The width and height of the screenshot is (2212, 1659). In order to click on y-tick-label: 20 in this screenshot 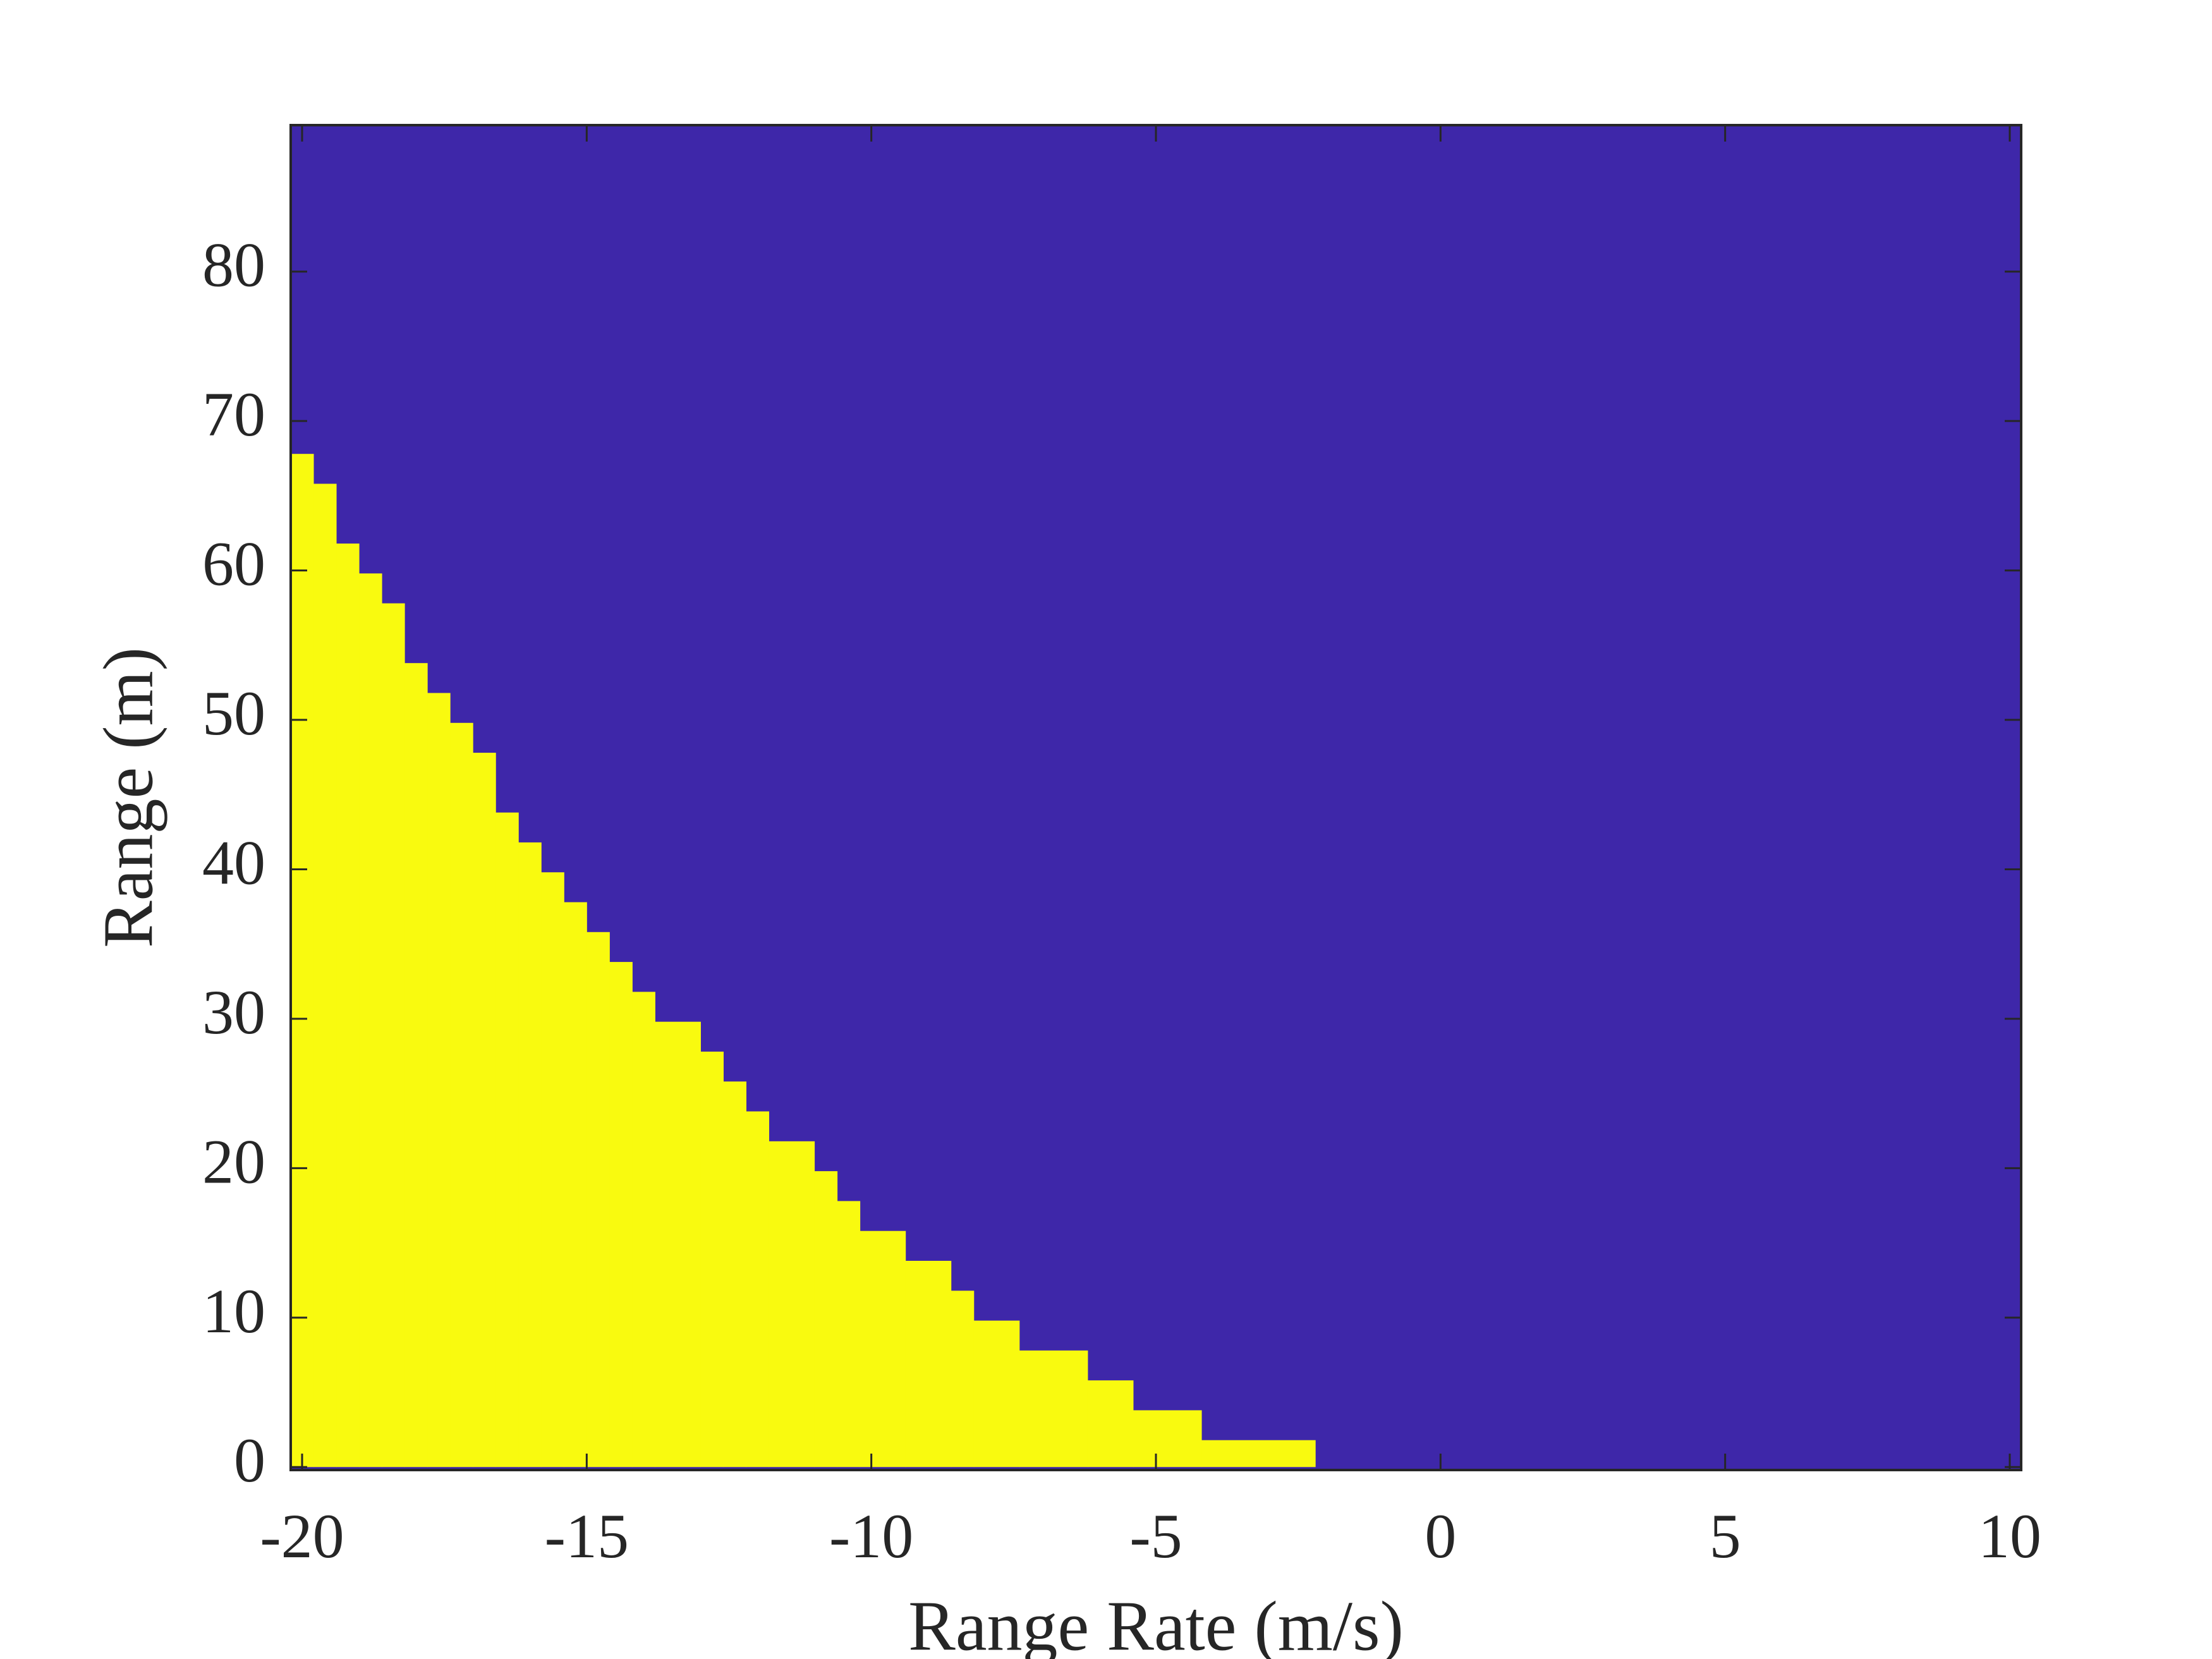, I will do `click(233, 1161)`.